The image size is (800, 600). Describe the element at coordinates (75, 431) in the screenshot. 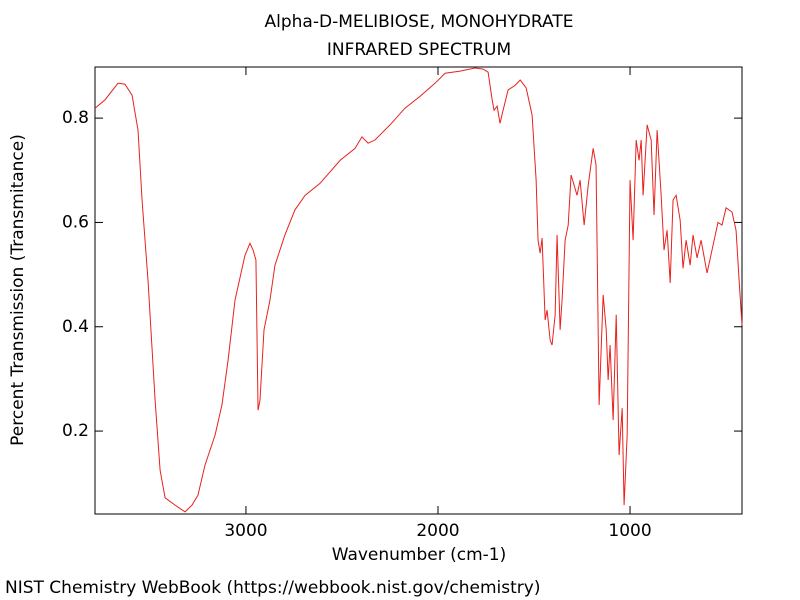

I see `y-tick-label: 0.2` at that location.